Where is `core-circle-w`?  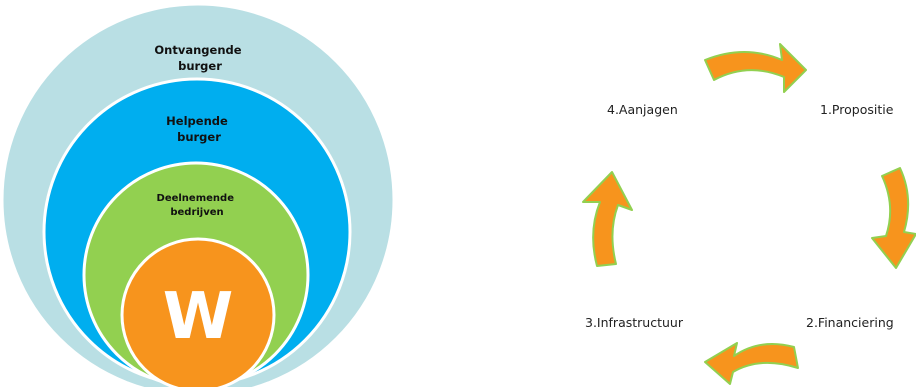 core-circle-w is located at coordinates (198, 312).